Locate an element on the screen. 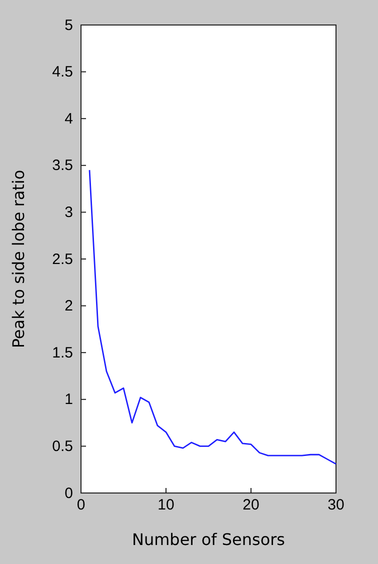  y-tick-label: 3 is located at coordinates (68, 212).